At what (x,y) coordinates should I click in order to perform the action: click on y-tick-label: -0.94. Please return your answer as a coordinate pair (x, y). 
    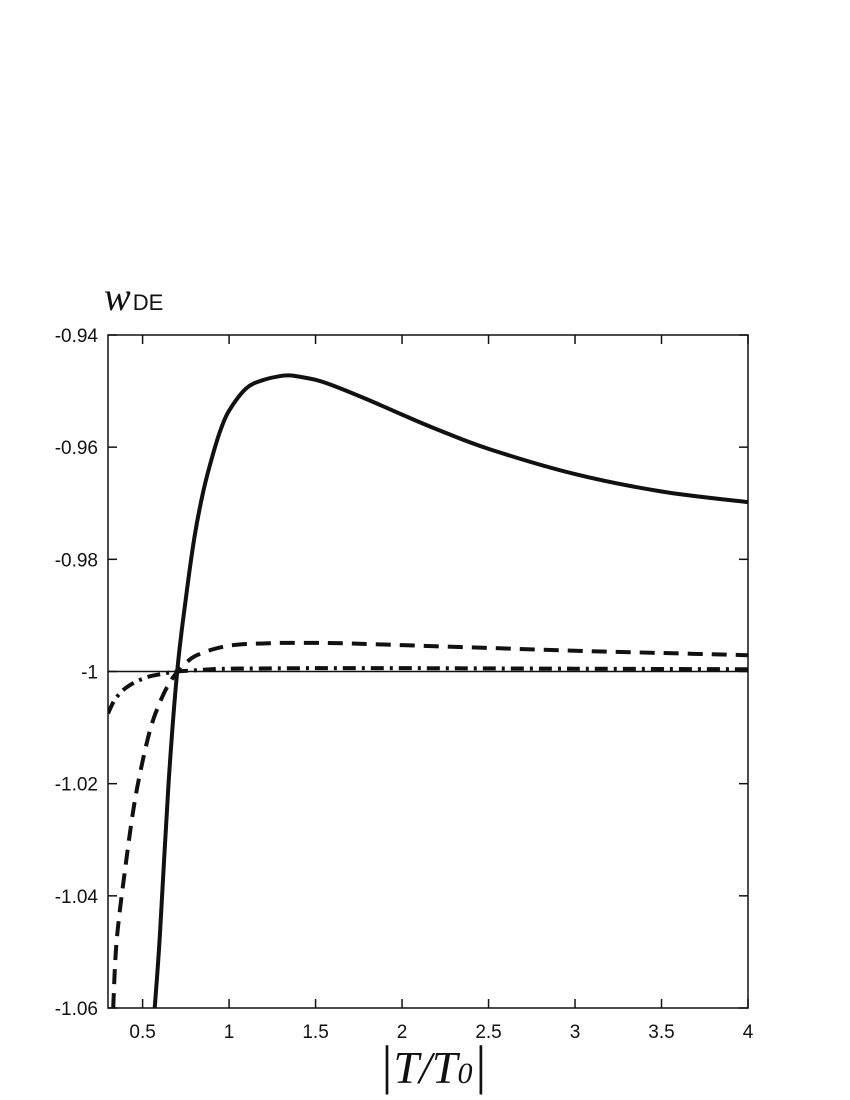
    Looking at the image, I should click on (77, 336).